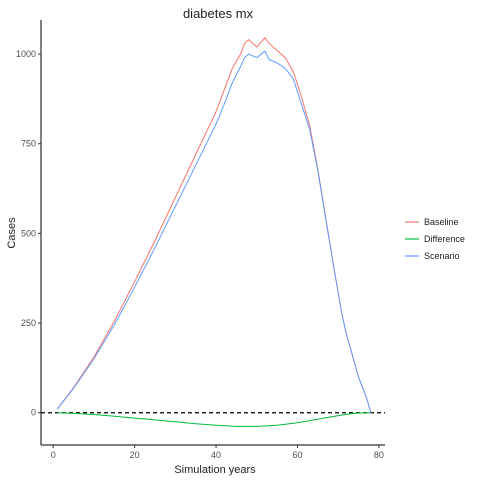 The image size is (480, 480). What do you see at coordinates (214, 419) in the screenshot?
I see `series-line-difference` at bounding box center [214, 419].